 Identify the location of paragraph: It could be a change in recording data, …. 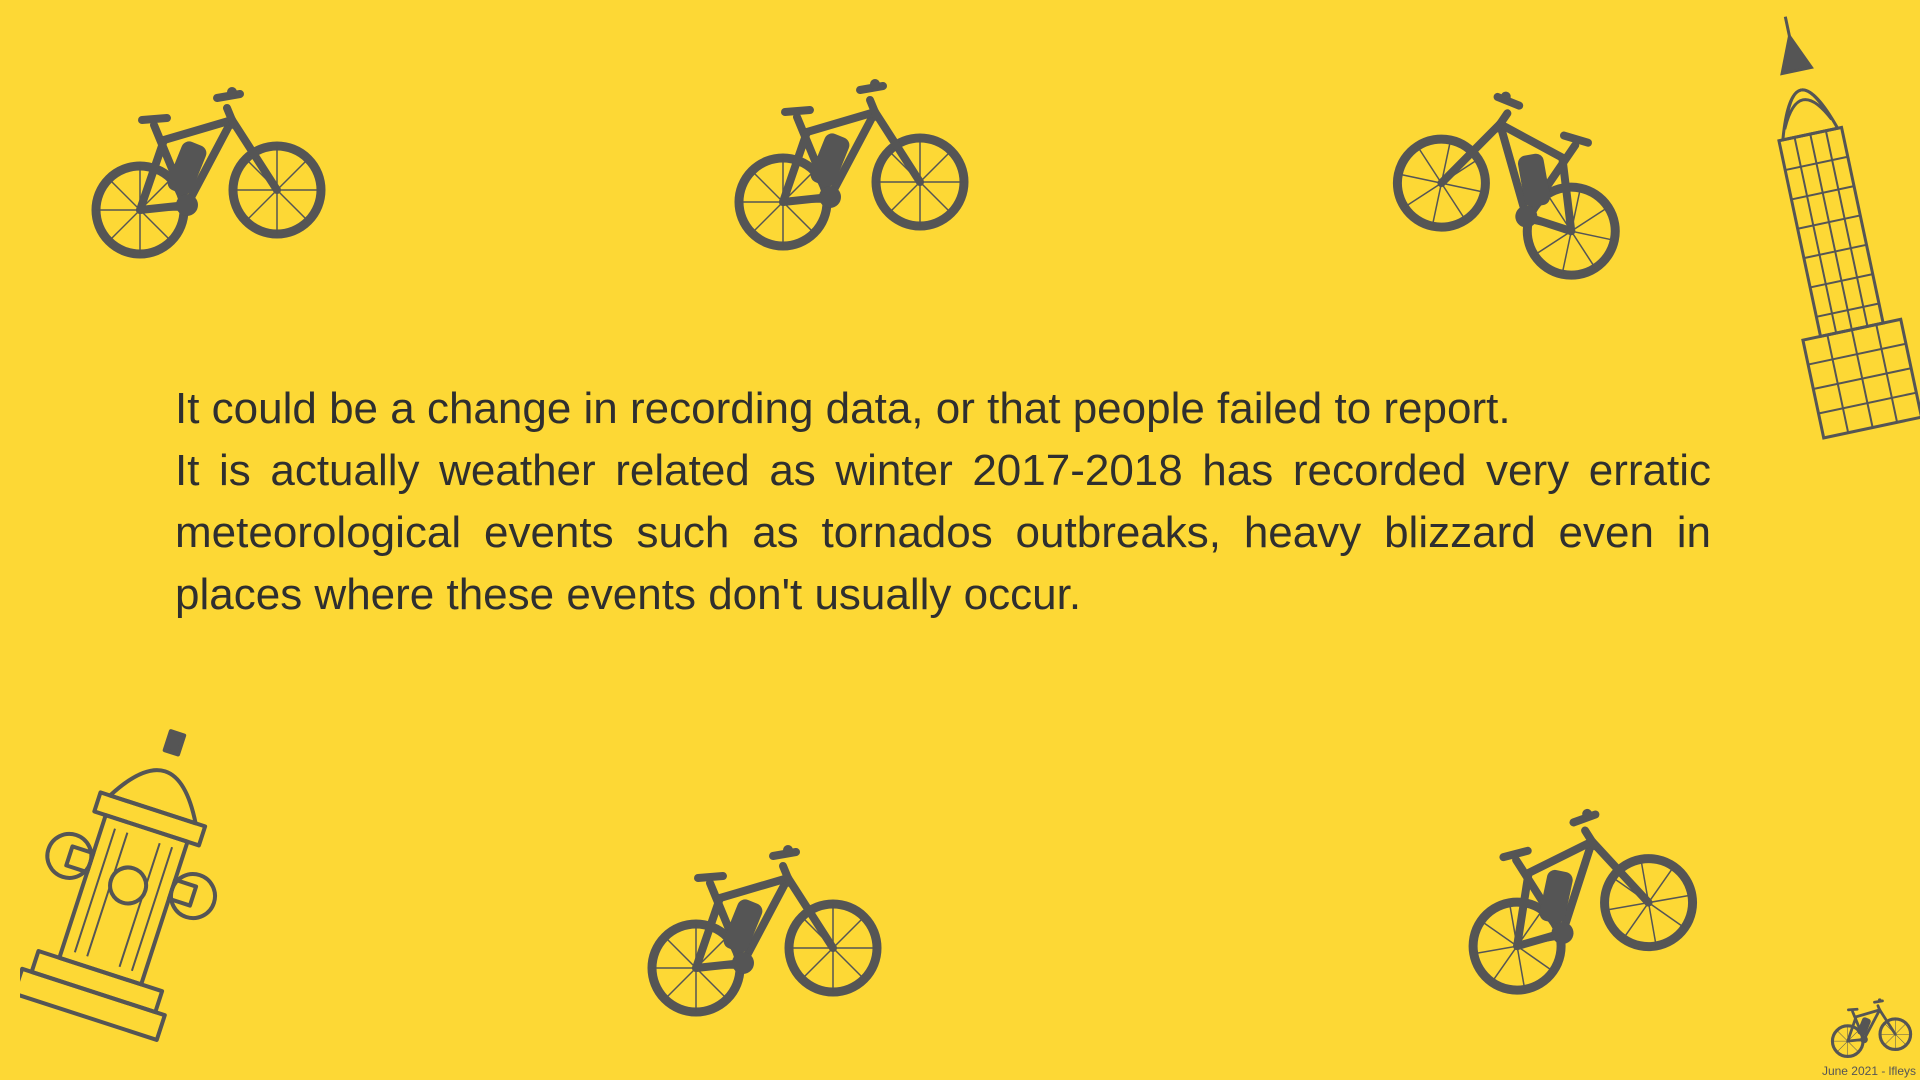
(843, 408).